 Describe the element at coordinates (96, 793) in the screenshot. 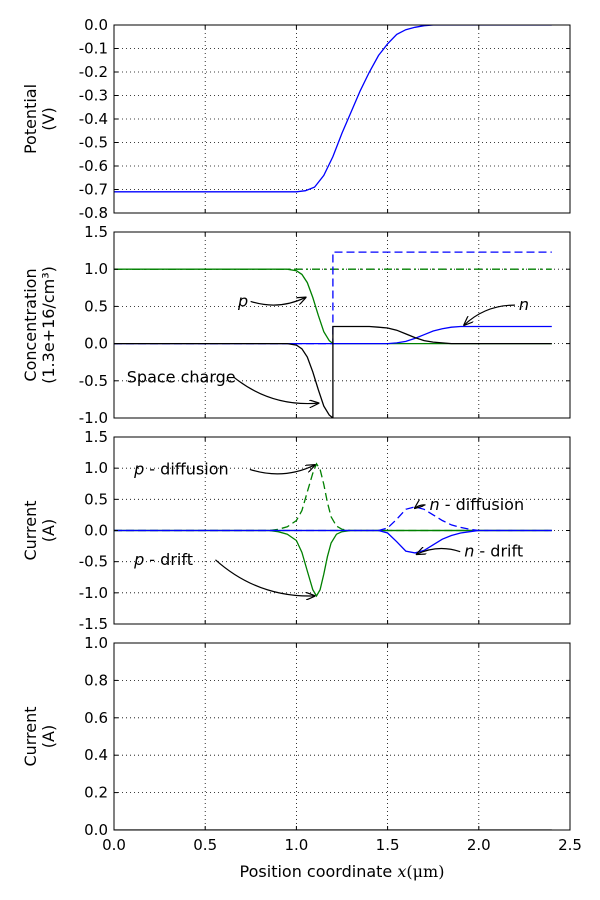

I see `y-tick-label: 0.2` at that location.